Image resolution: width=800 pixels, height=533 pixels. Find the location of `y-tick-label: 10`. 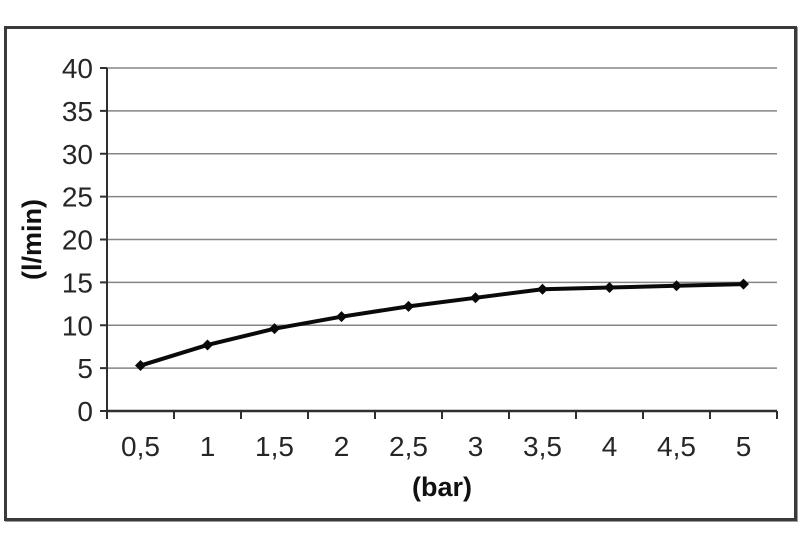

y-tick-label: 10 is located at coordinates (77, 325).